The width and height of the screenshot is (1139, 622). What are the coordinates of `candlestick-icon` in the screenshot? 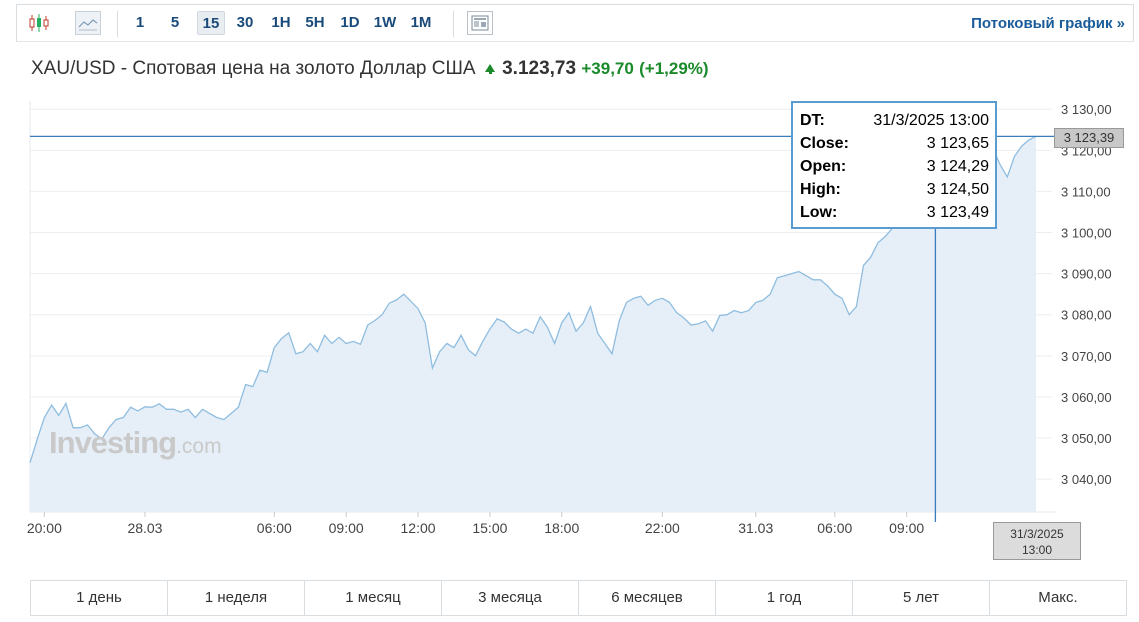 It's located at (40, 23).